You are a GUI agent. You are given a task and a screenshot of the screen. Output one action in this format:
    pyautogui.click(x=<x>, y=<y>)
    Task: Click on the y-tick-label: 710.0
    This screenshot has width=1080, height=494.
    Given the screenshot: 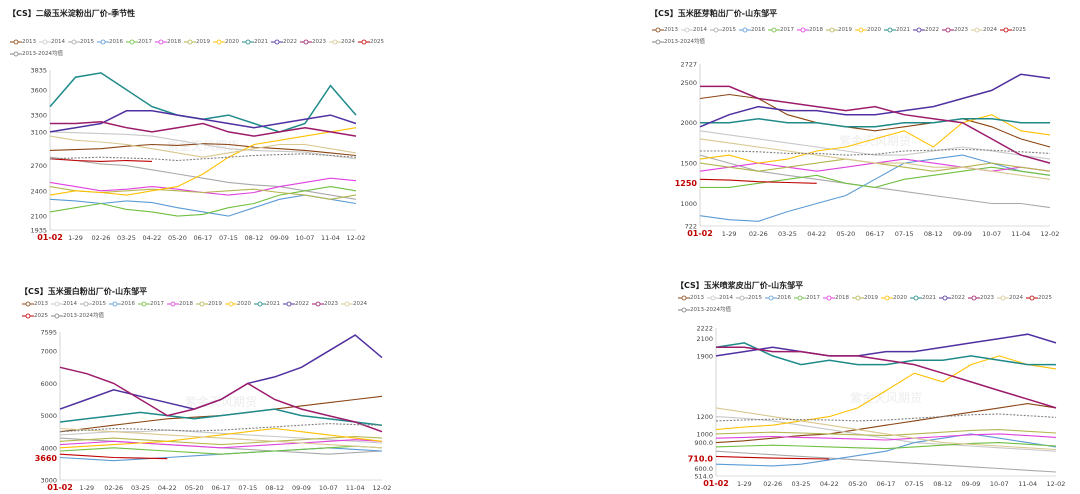 What is the action you would take?
    pyautogui.click(x=701, y=459)
    